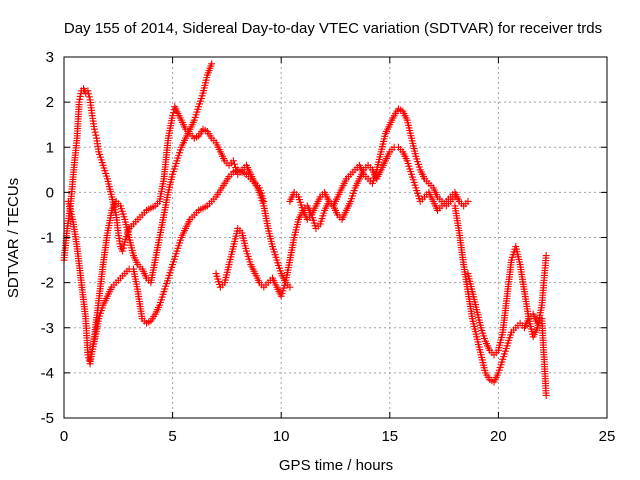  Describe the element at coordinates (190, 264) in the screenshot. I see `series-track-c` at that location.